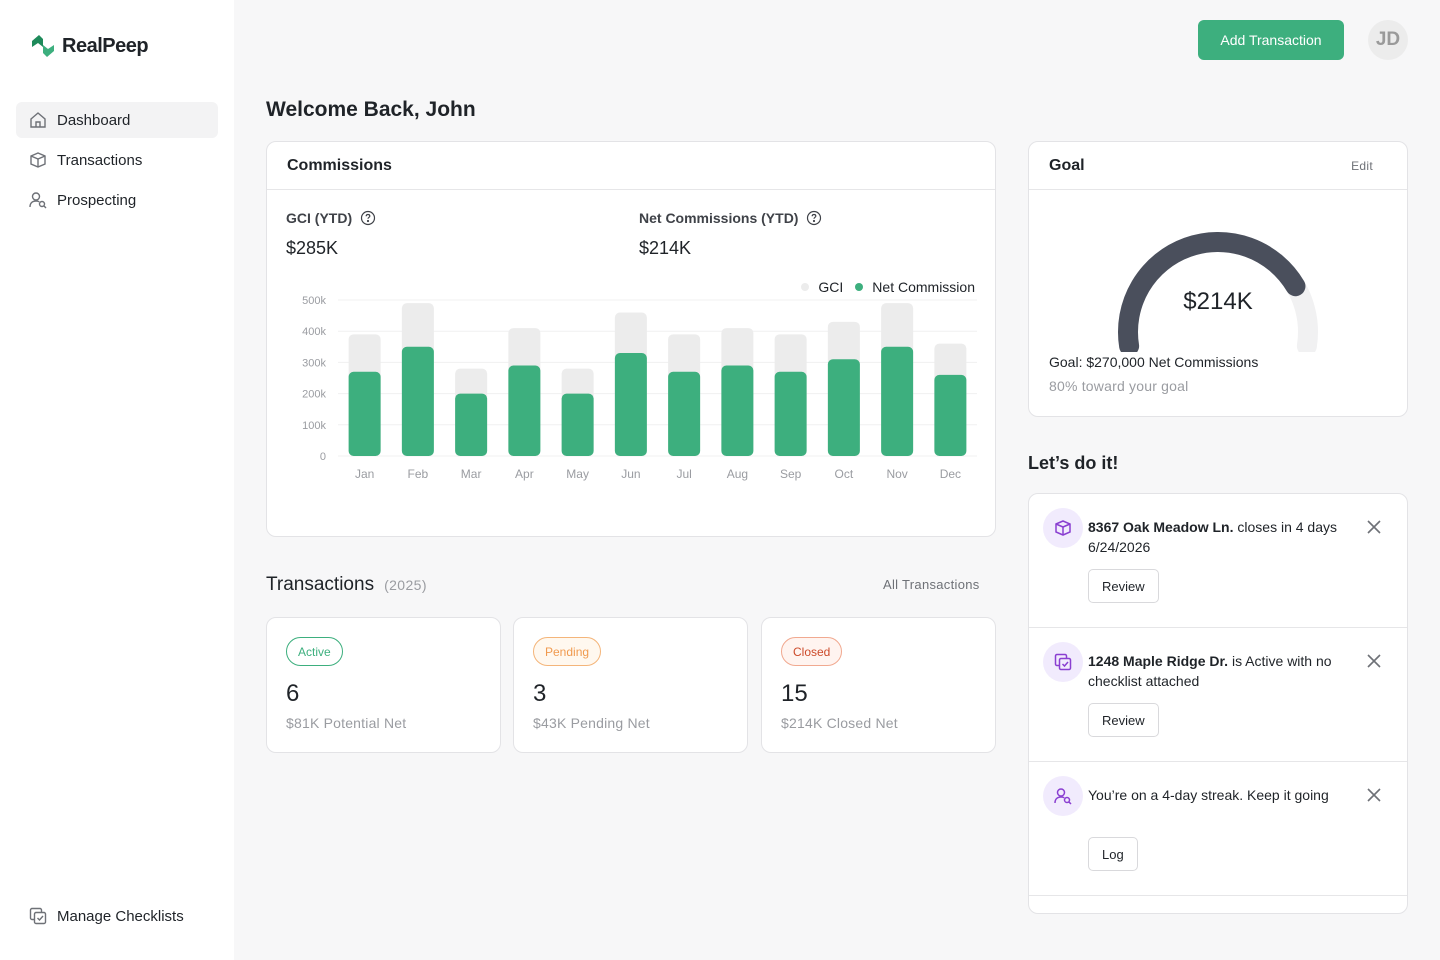 Image resolution: width=1440 pixels, height=960 pixels. I want to click on goal-progress-text: 80% toward your goal, so click(1119, 386).